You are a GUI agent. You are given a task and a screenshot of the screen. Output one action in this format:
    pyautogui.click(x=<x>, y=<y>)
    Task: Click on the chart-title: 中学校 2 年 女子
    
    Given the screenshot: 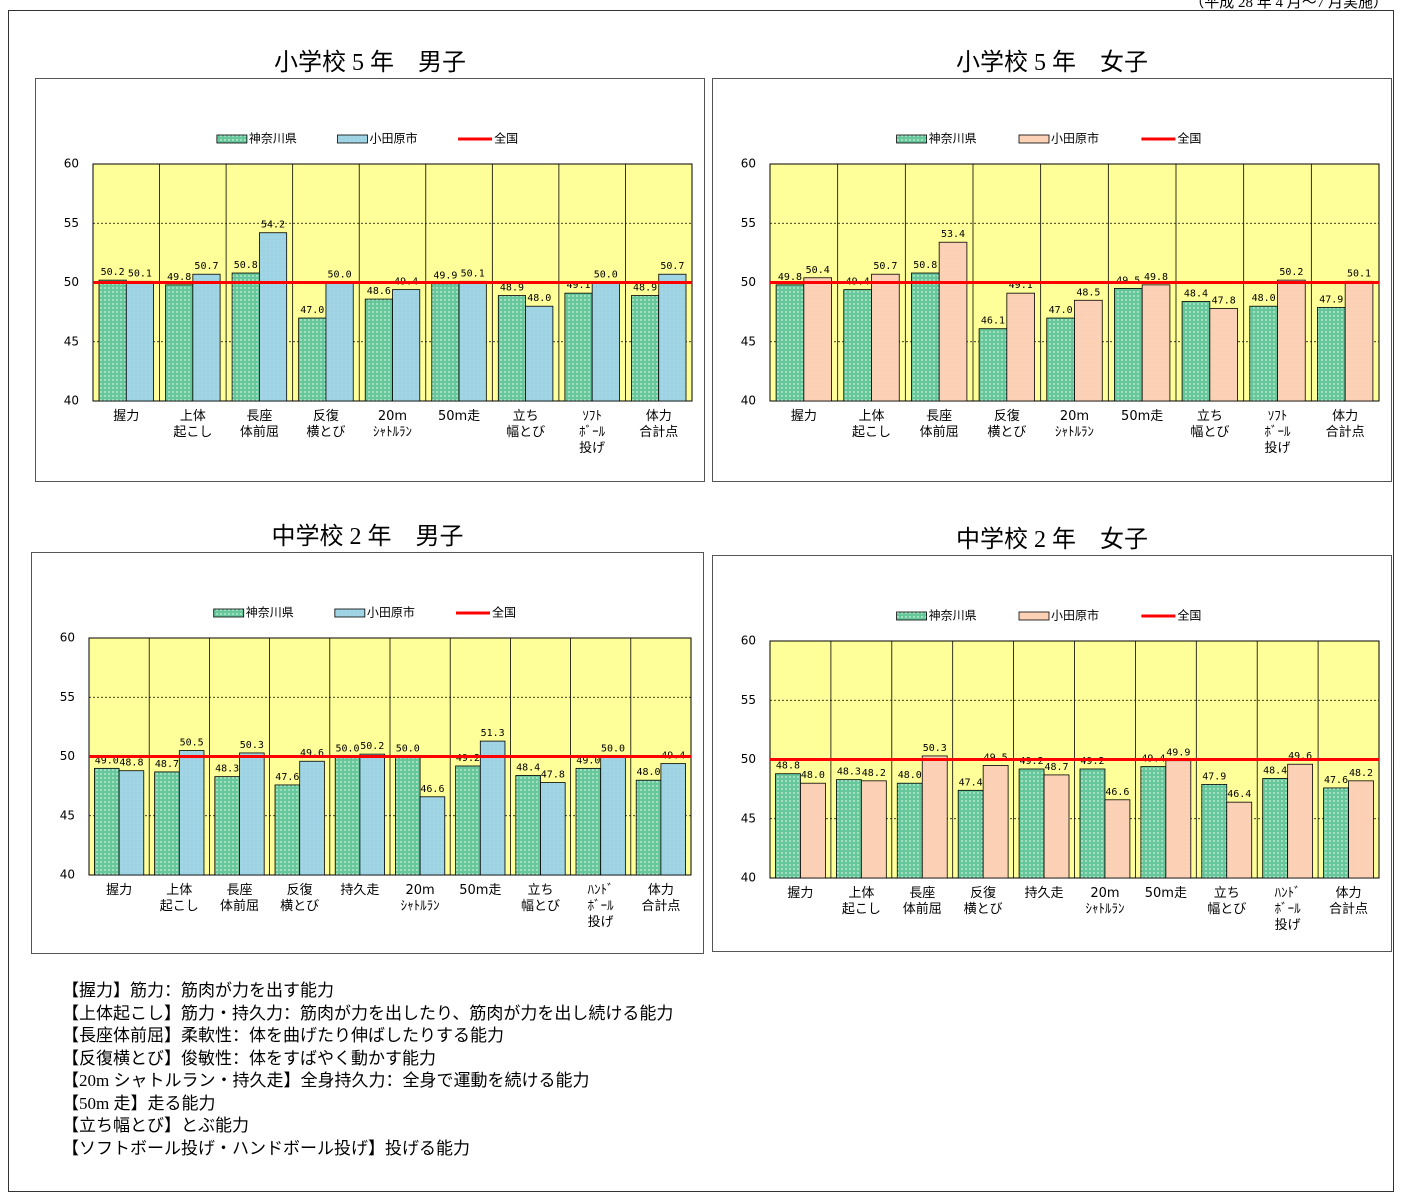 What is the action you would take?
    pyautogui.click(x=1052, y=540)
    